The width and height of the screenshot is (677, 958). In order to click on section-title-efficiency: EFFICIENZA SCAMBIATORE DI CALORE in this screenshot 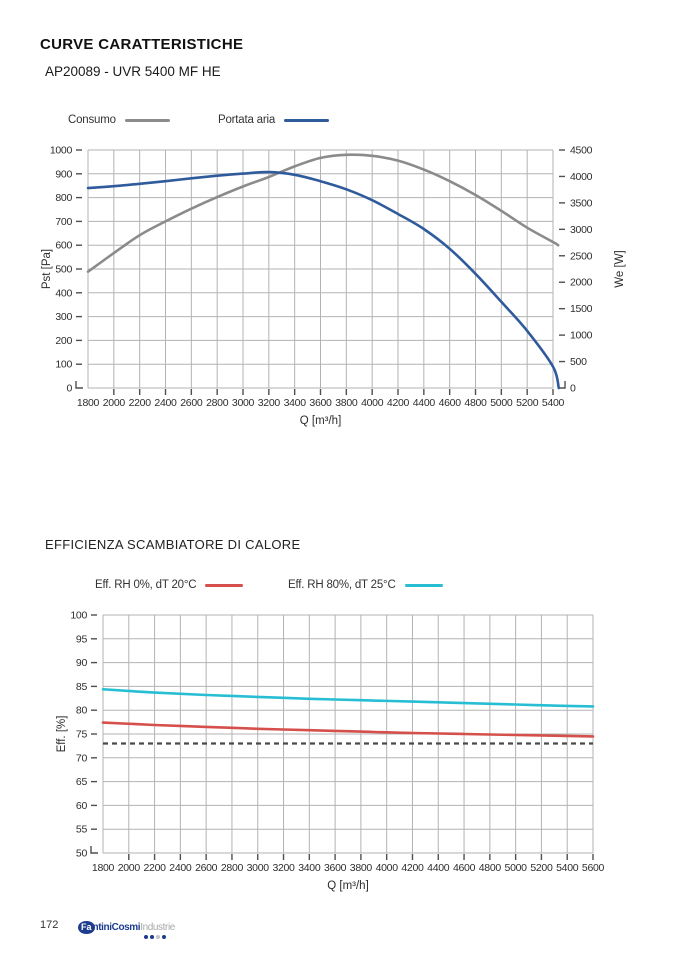, I will do `click(173, 544)`.